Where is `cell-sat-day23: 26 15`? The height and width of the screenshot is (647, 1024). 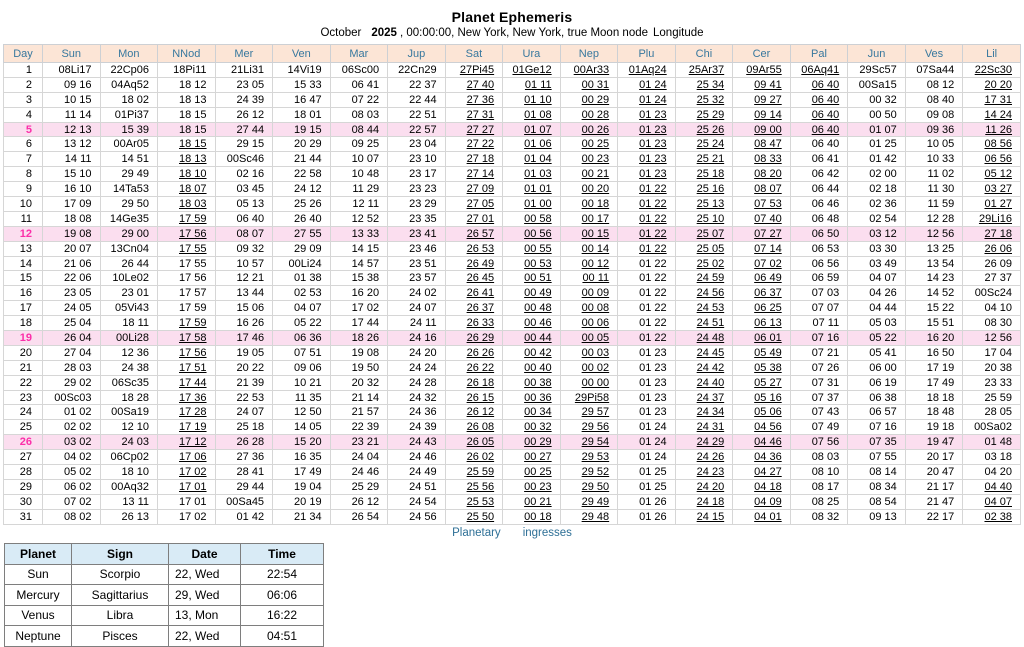
cell-sat-day23: 26 15 is located at coordinates (474, 397).